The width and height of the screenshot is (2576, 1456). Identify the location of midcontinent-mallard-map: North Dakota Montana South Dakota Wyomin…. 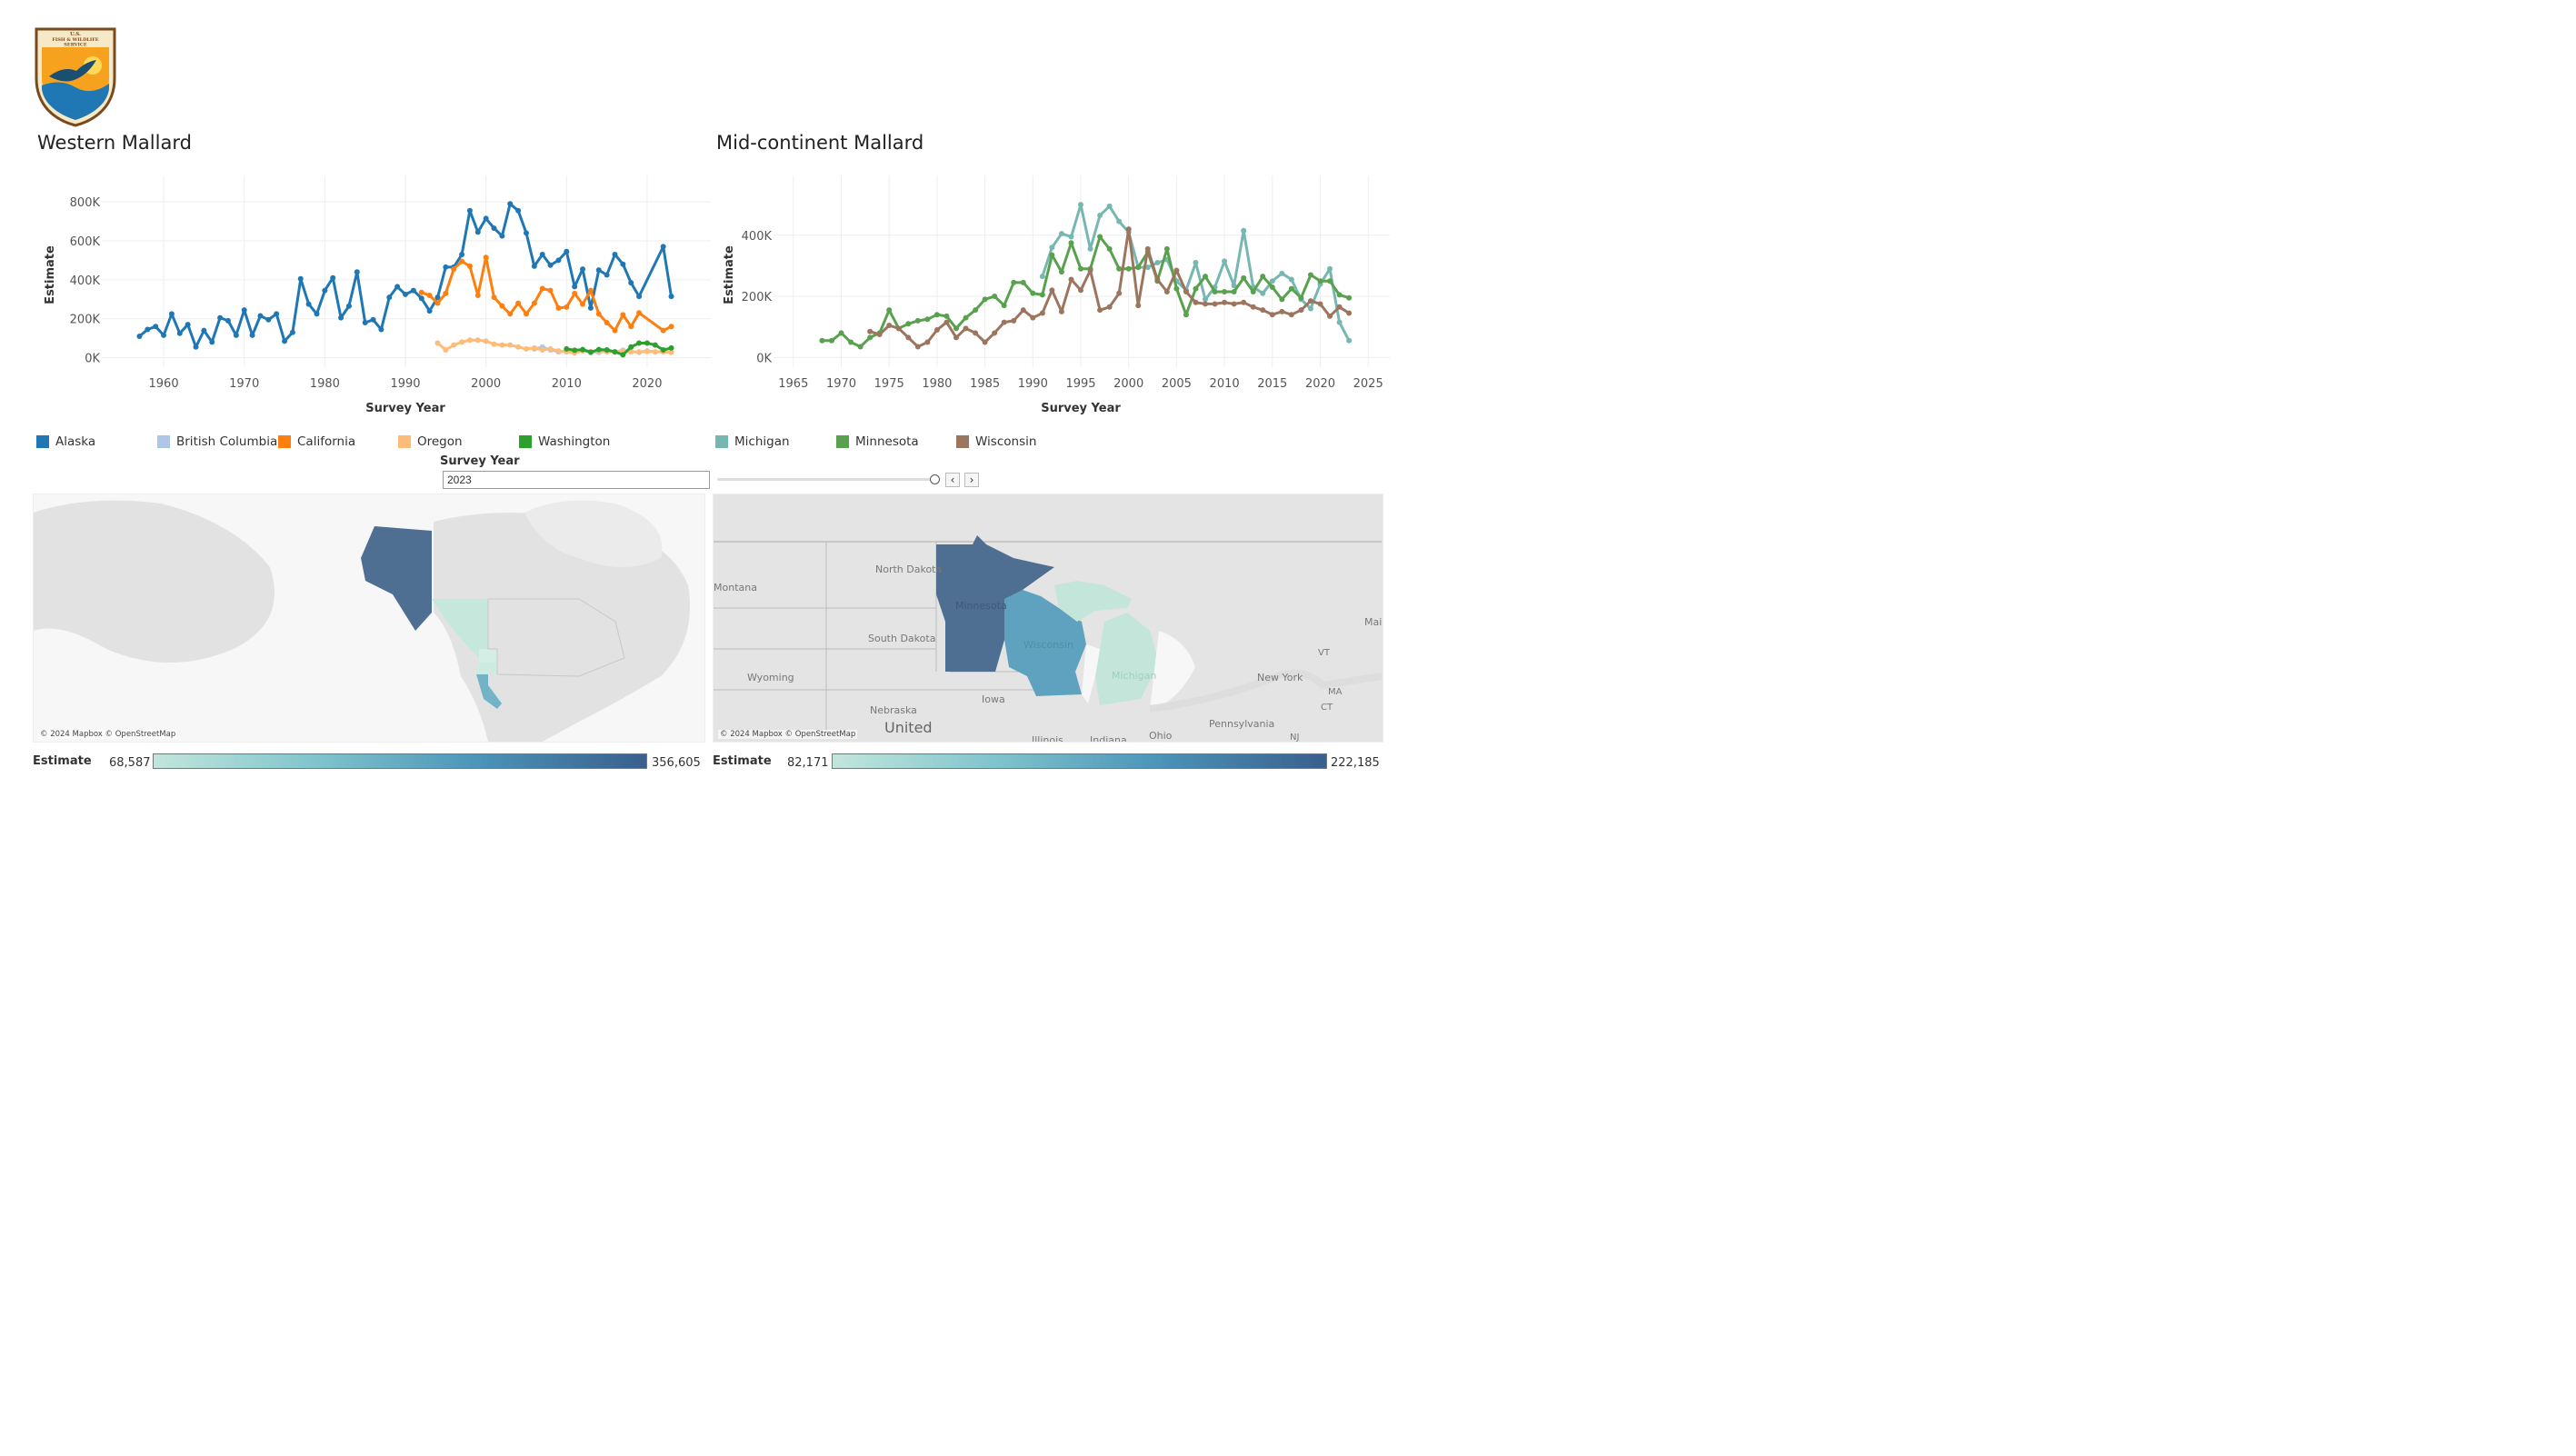
(1048, 618).